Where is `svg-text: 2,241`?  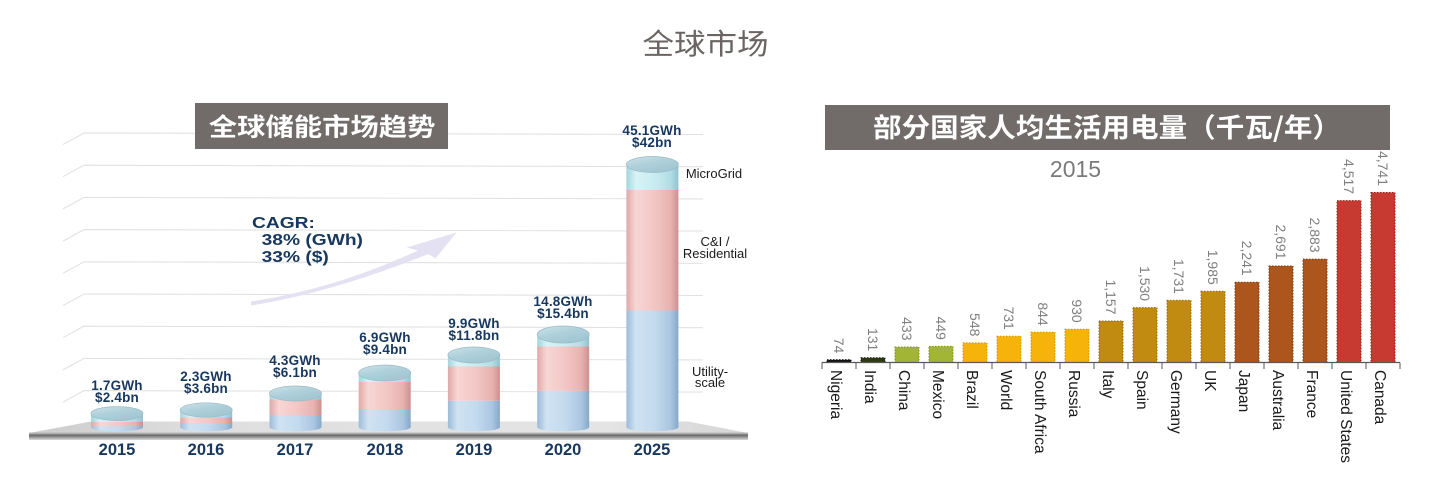
svg-text: 2,241 is located at coordinates (1247, 258).